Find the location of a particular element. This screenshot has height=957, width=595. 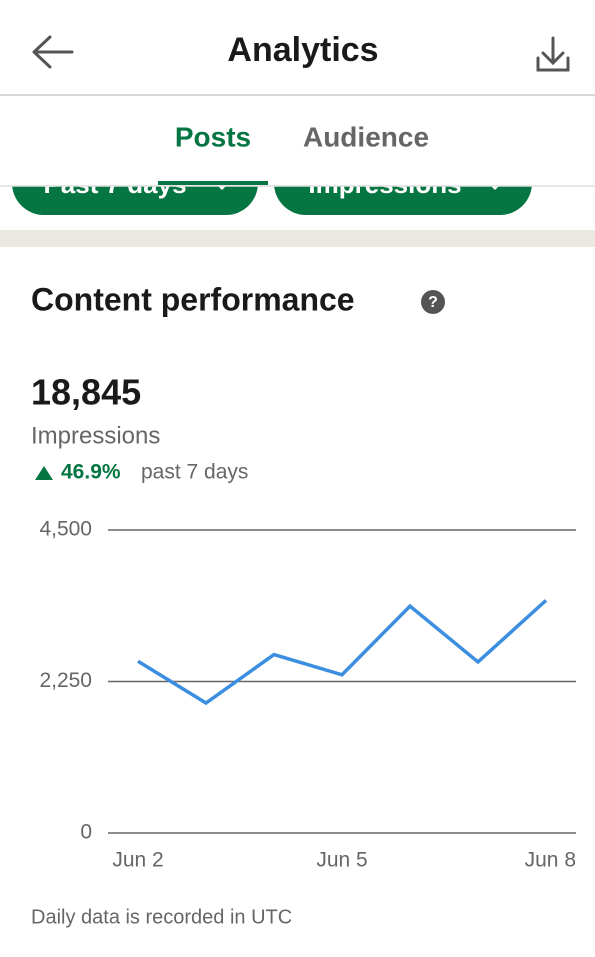

header is located at coordinates (297, 47).